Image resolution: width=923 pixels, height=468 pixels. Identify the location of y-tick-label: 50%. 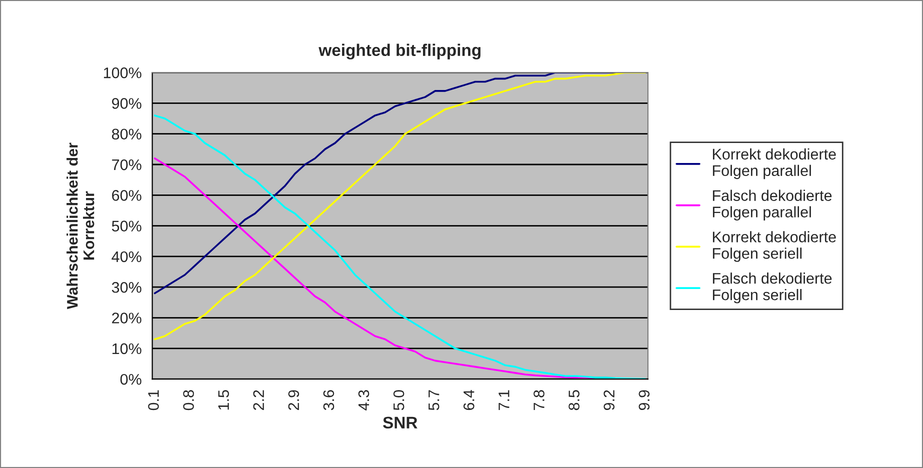
(127, 226).